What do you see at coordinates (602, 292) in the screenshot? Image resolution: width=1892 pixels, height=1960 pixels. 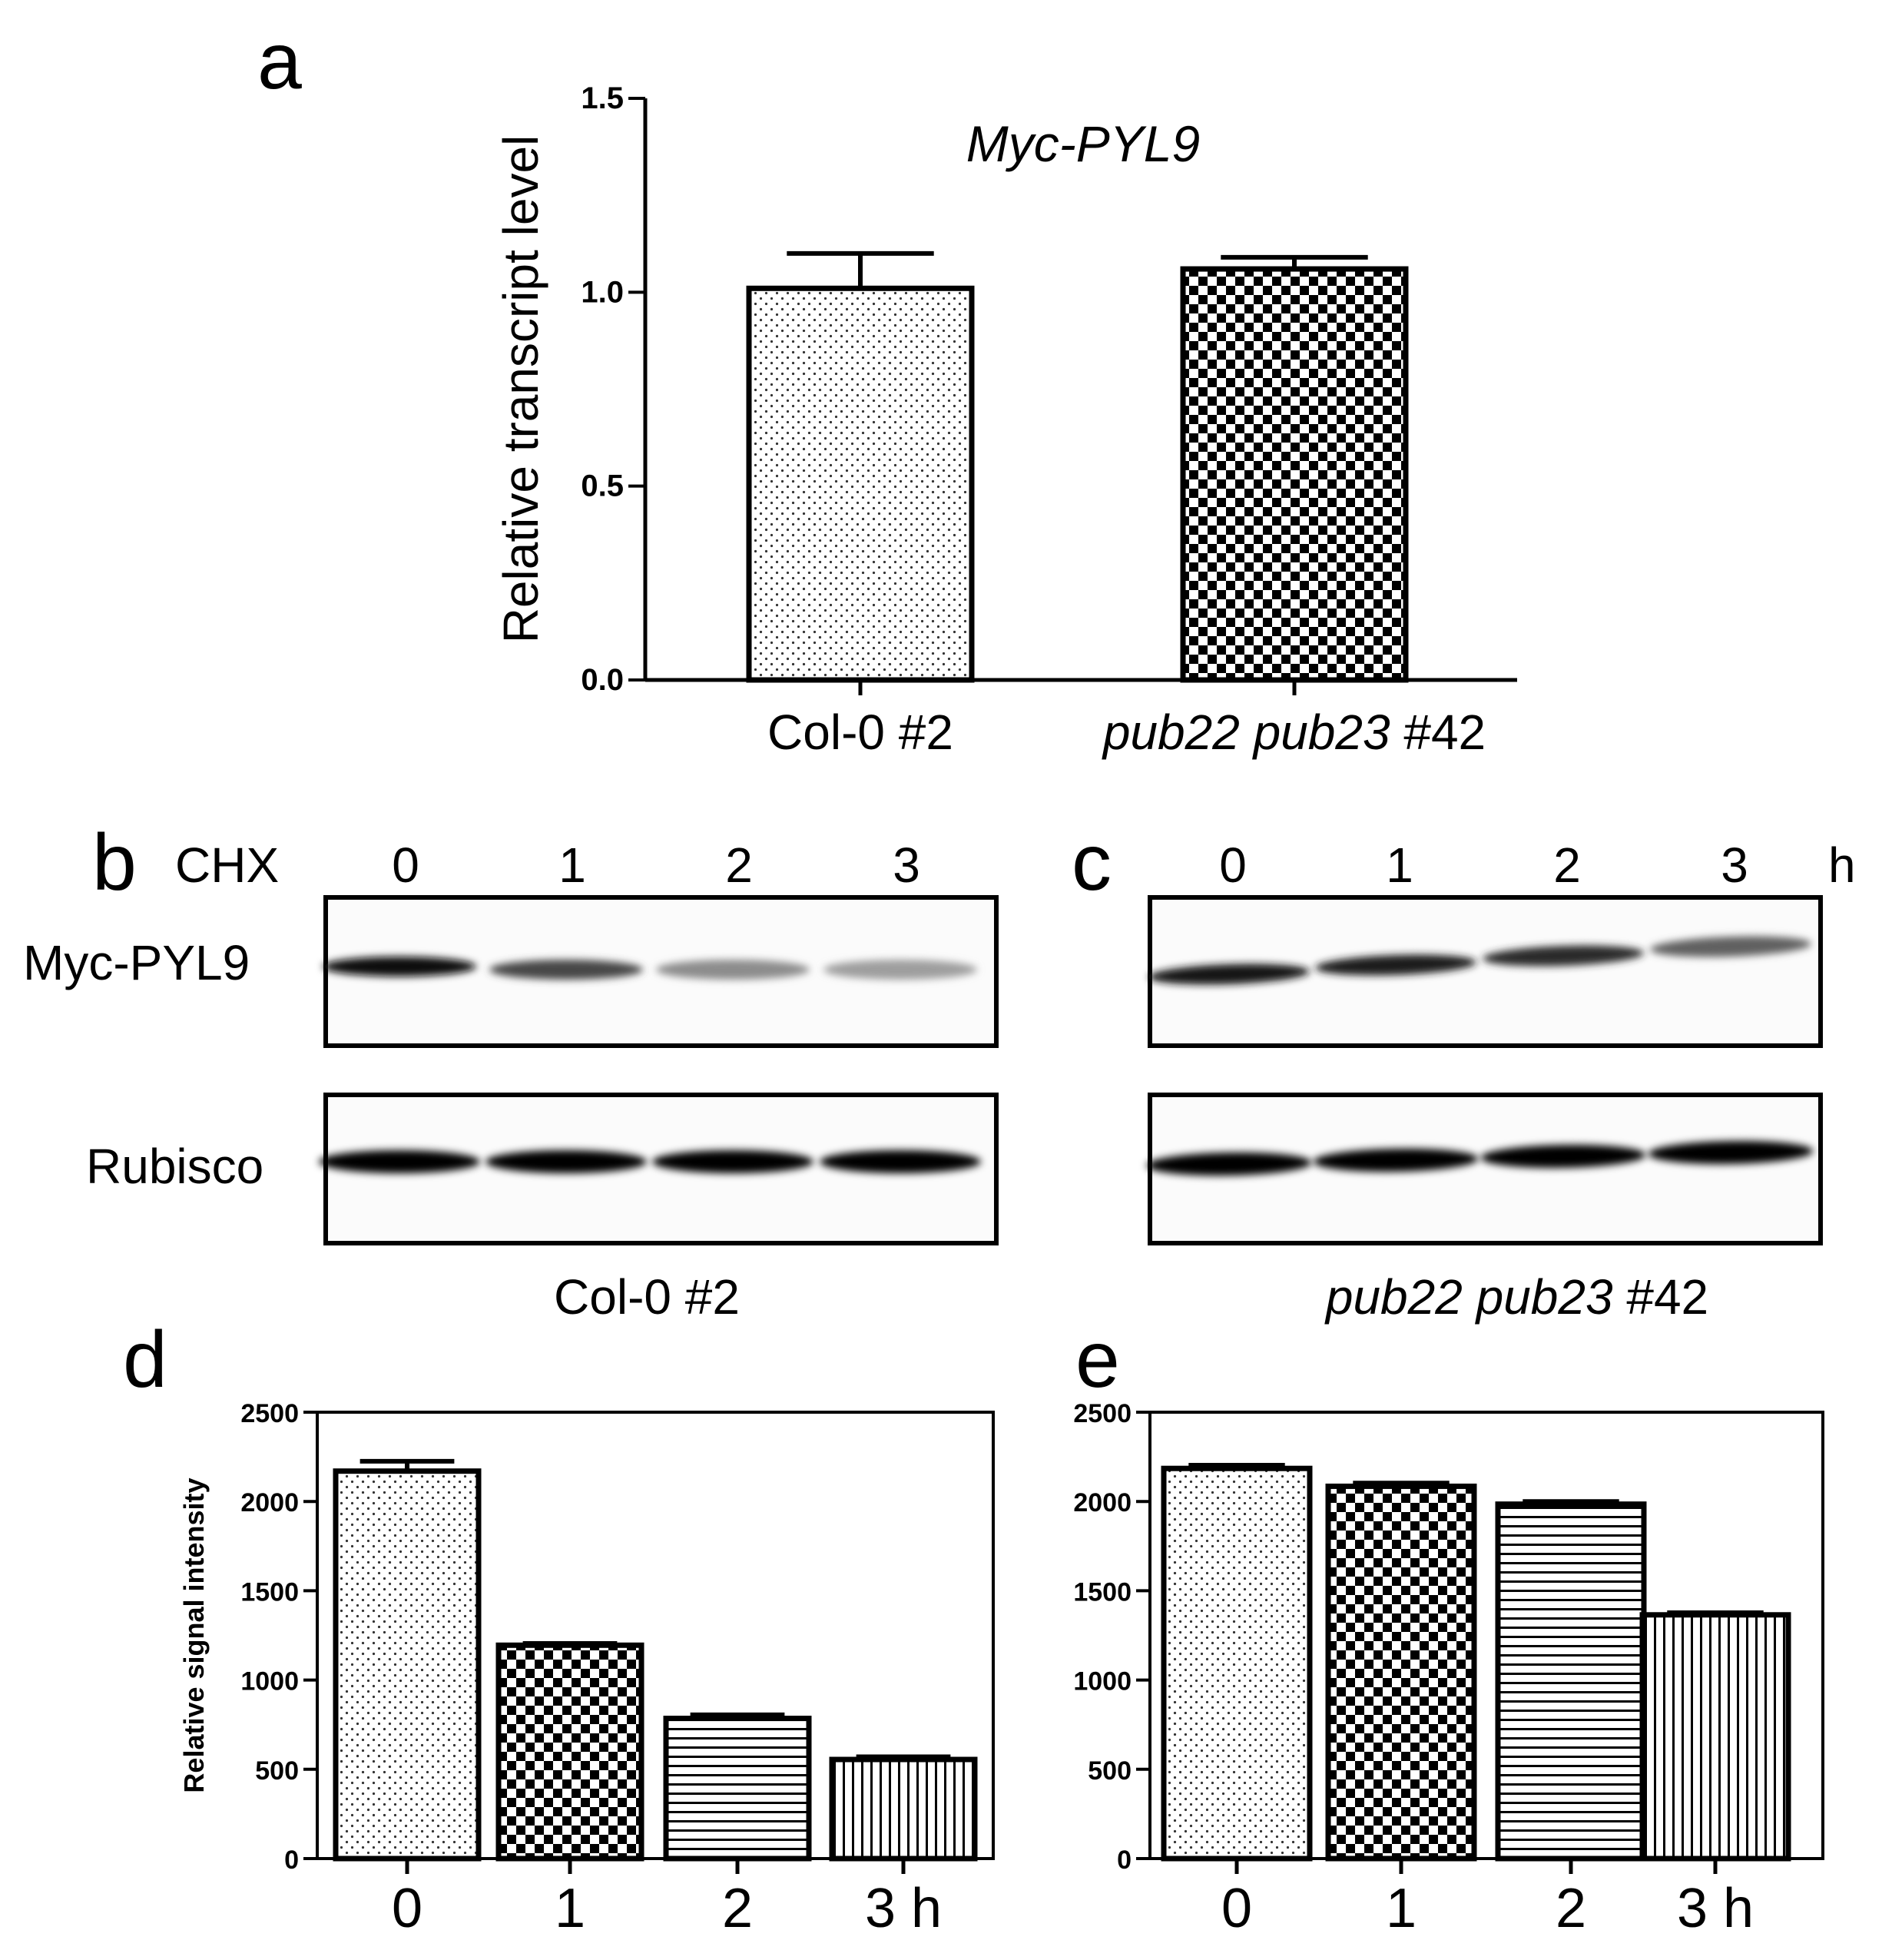 I see `y-tick-label-a: 1.0` at bounding box center [602, 292].